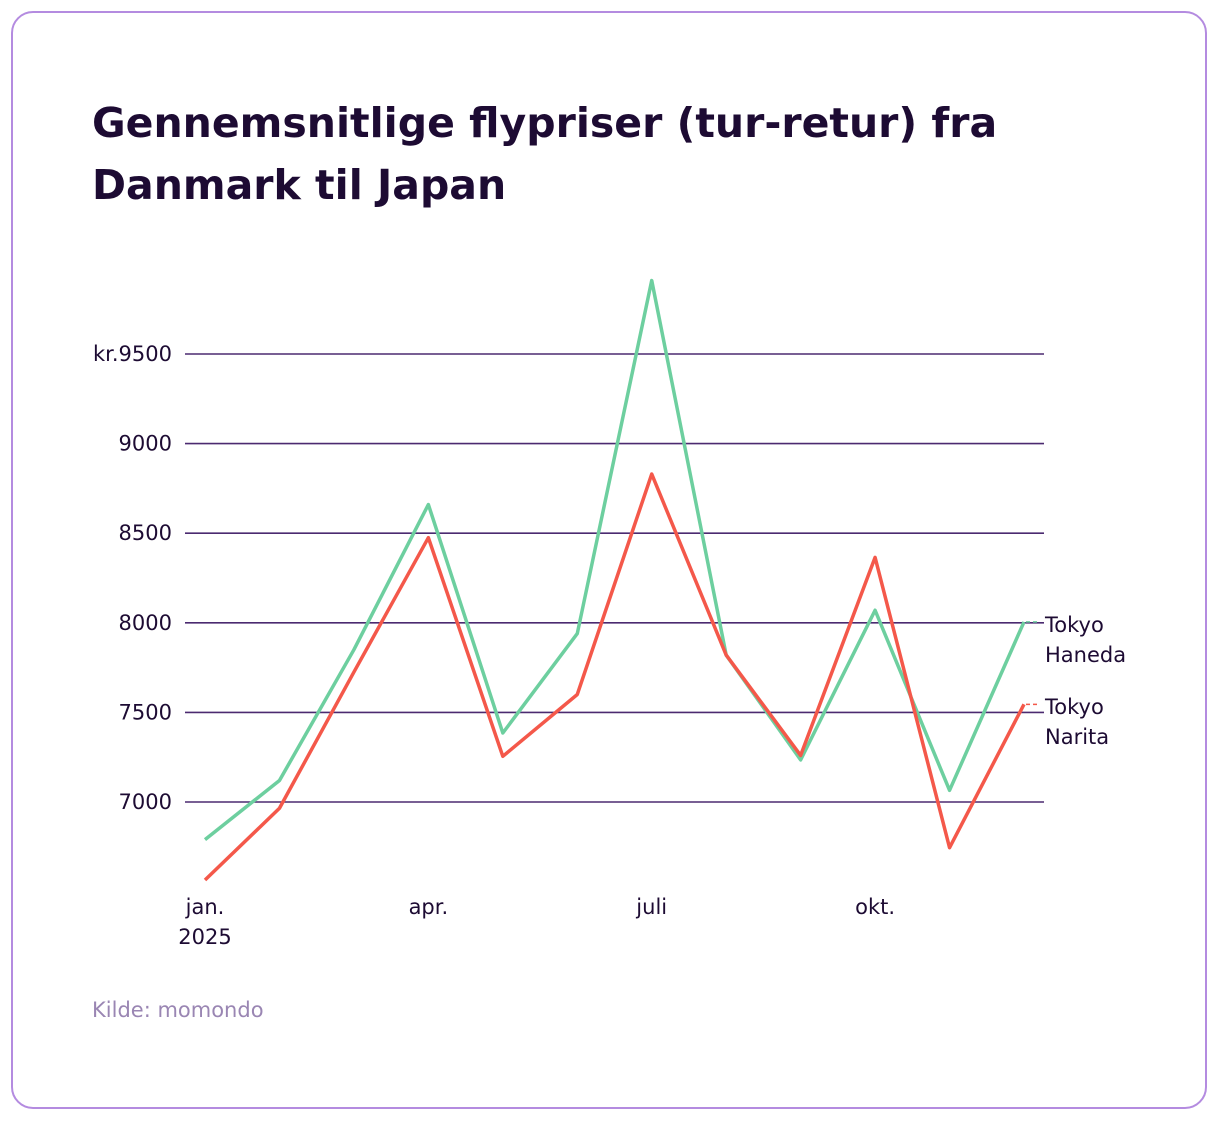 This screenshot has height=1122, width=1220. What do you see at coordinates (145, 623) in the screenshot?
I see `y-tick-label: 8000` at bounding box center [145, 623].